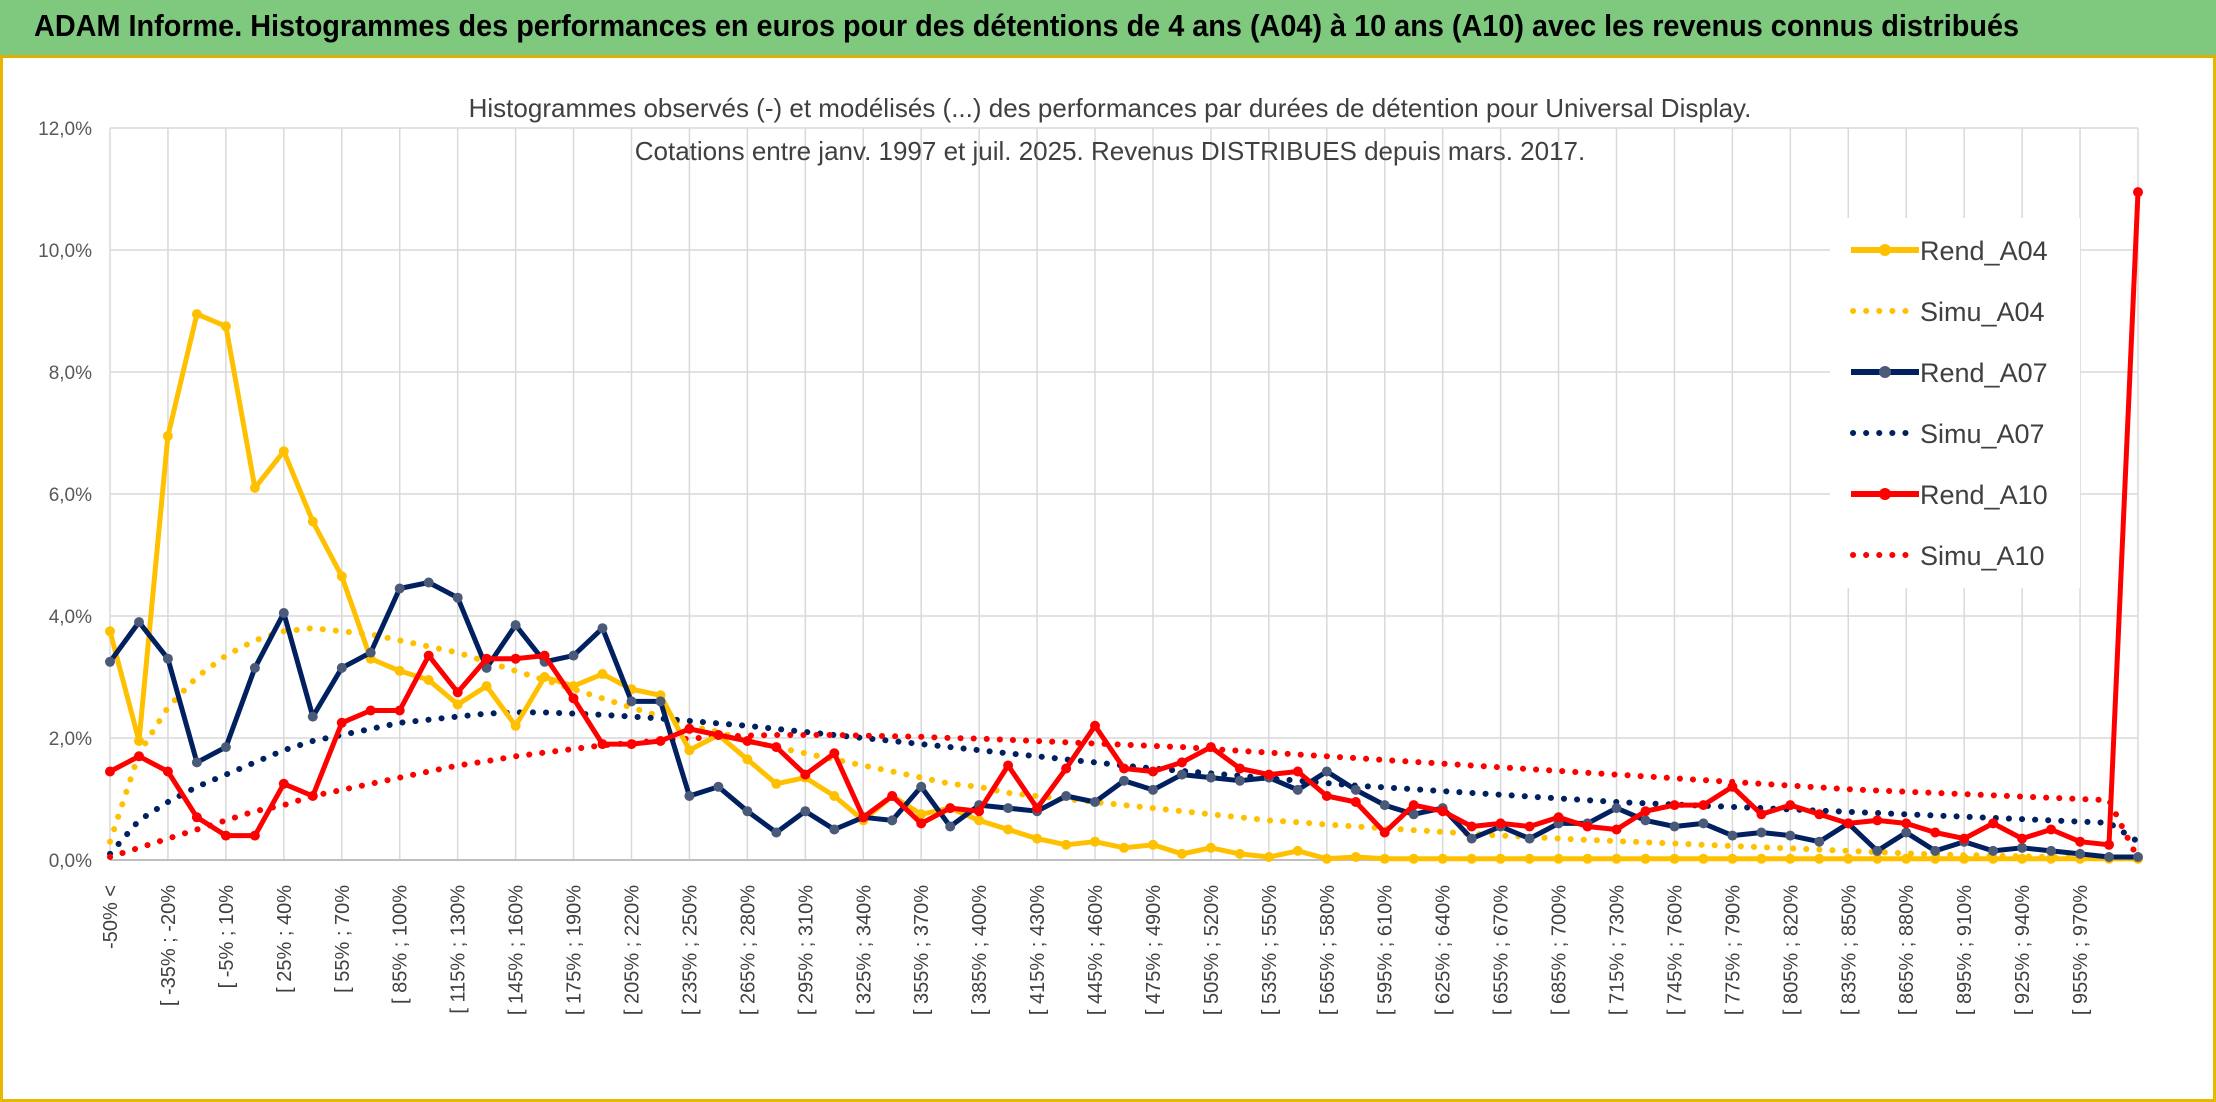 Image resolution: width=2216 pixels, height=1102 pixels. I want to click on x-tick-label: [ 145% ; 160%, so click(517, 950).